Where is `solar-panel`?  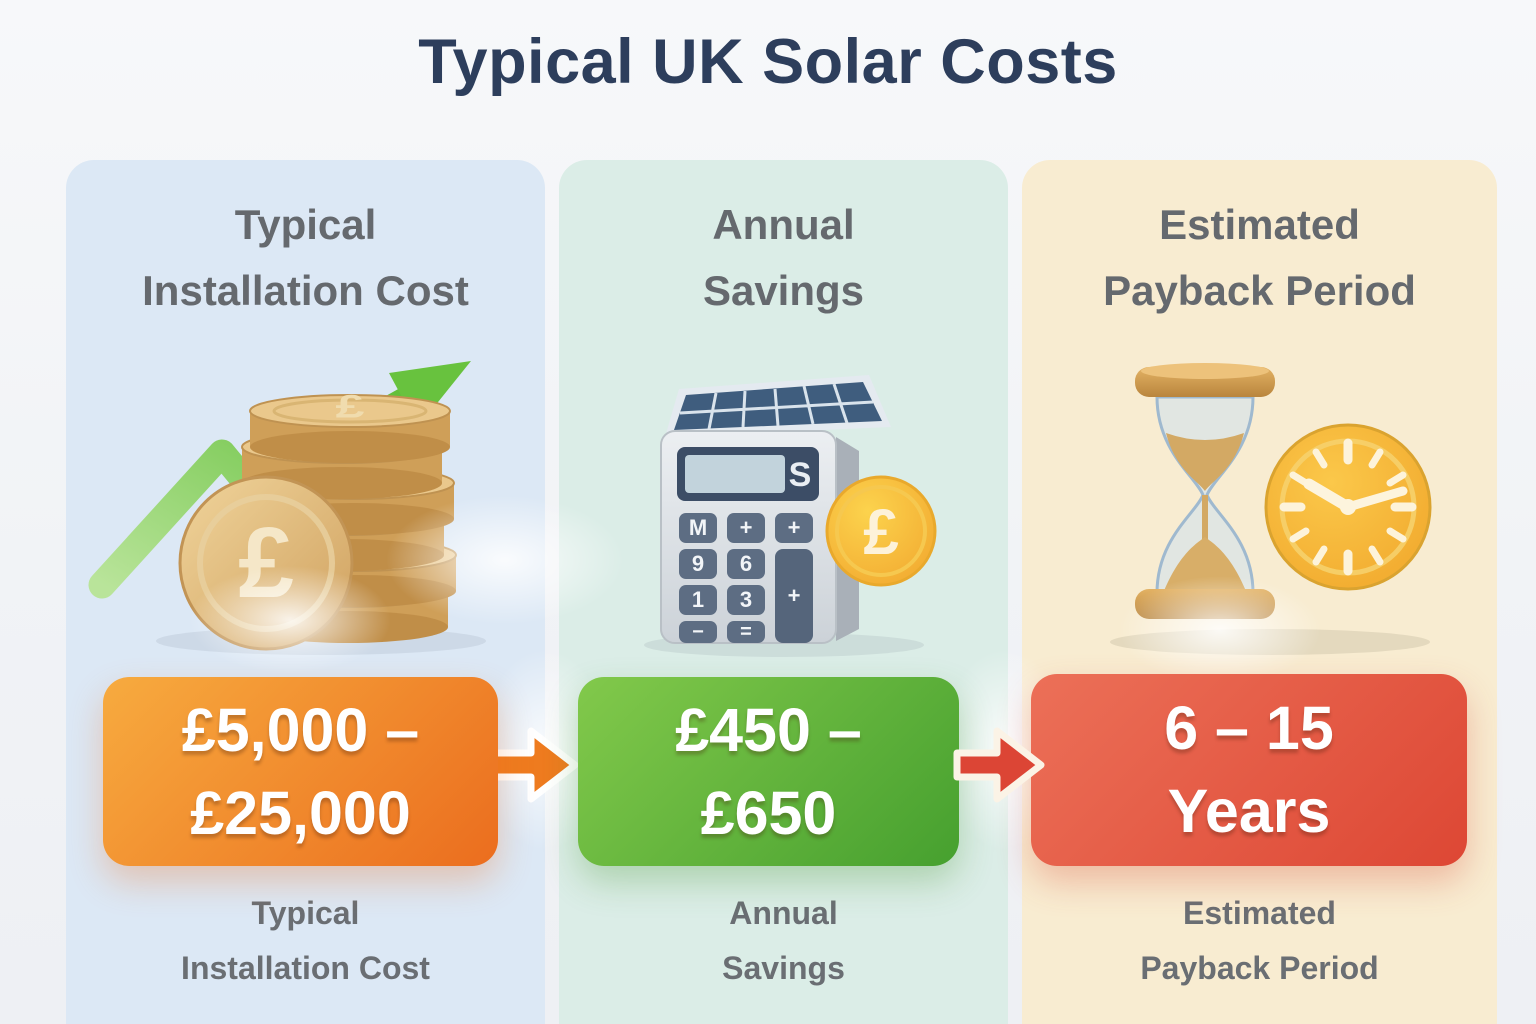 solar-panel is located at coordinates (777, 406).